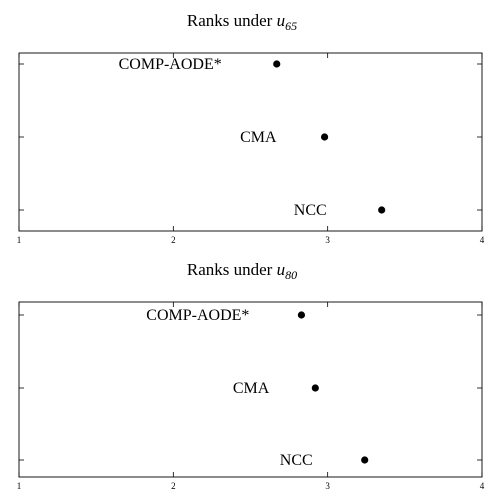 This screenshot has width=485, height=492. I want to click on chart-title-subscript: 80, so click(291, 275).